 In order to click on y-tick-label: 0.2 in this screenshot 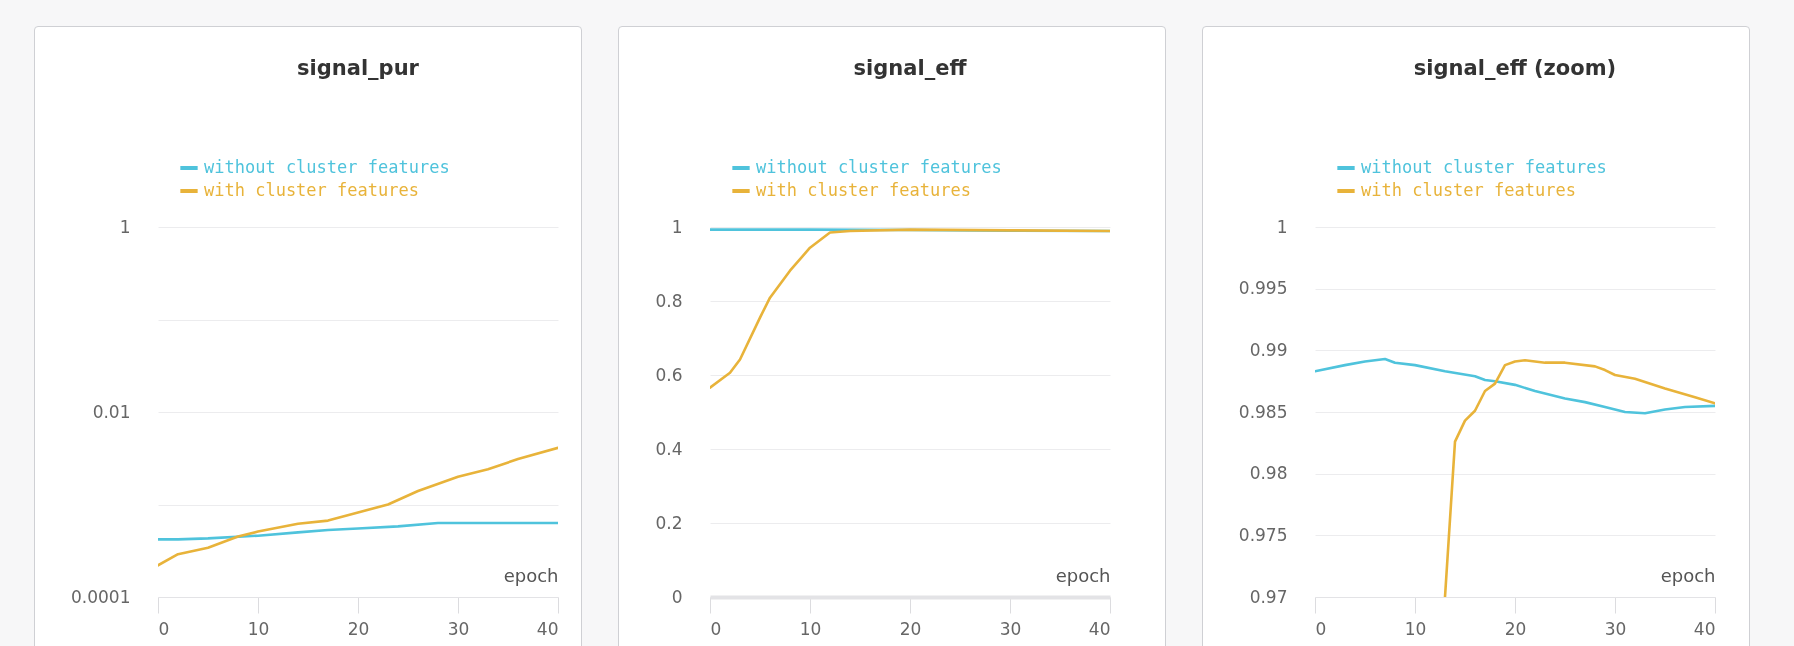, I will do `click(669, 522)`.